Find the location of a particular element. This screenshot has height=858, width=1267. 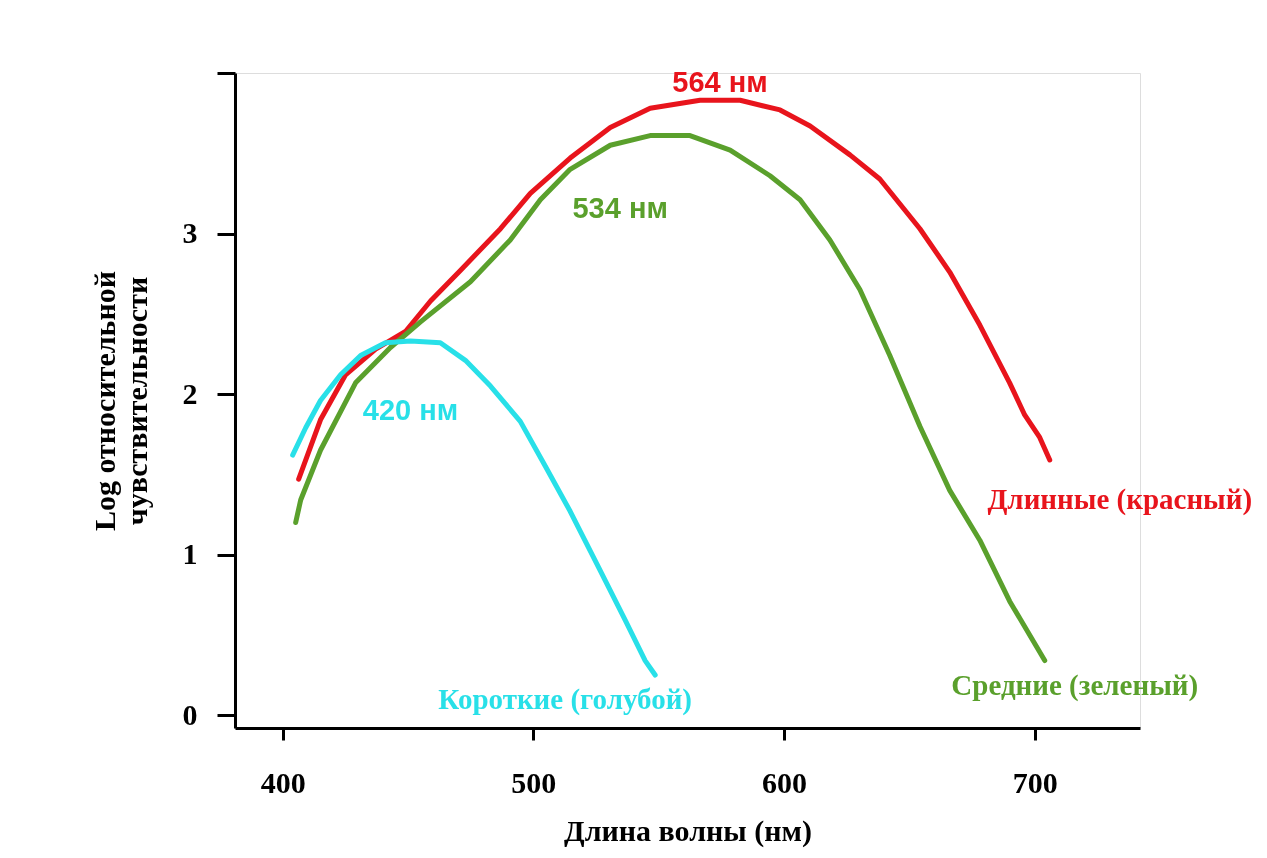

y-tick-label: 2 is located at coordinates (190, 393).